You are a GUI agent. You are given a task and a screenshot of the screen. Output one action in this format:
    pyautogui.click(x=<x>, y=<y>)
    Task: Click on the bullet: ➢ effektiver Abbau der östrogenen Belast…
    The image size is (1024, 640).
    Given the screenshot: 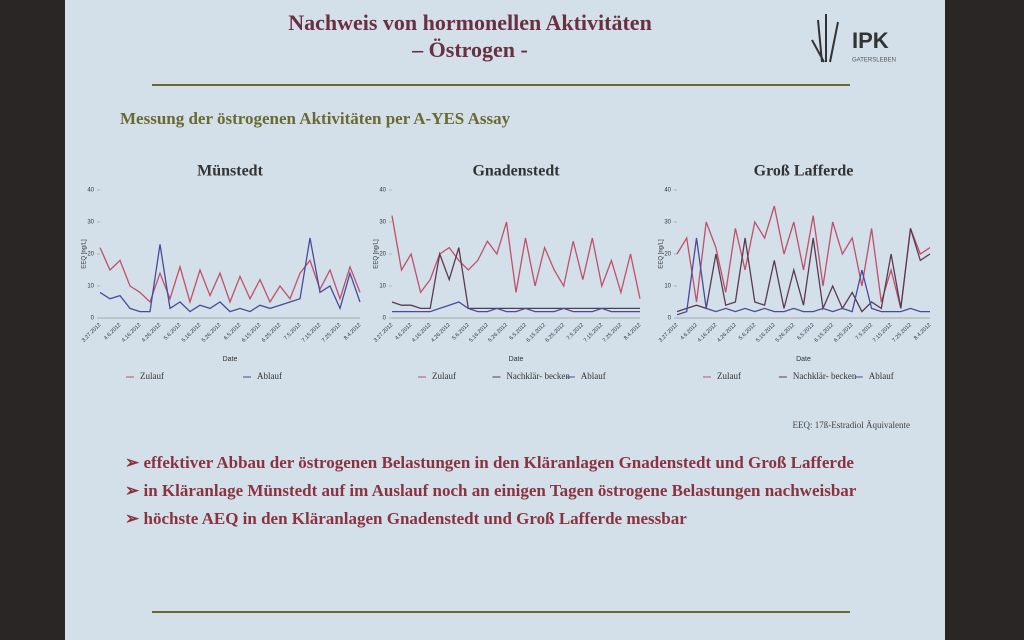 What is the action you would take?
    pyautogui.click(x=515, y=462)
    